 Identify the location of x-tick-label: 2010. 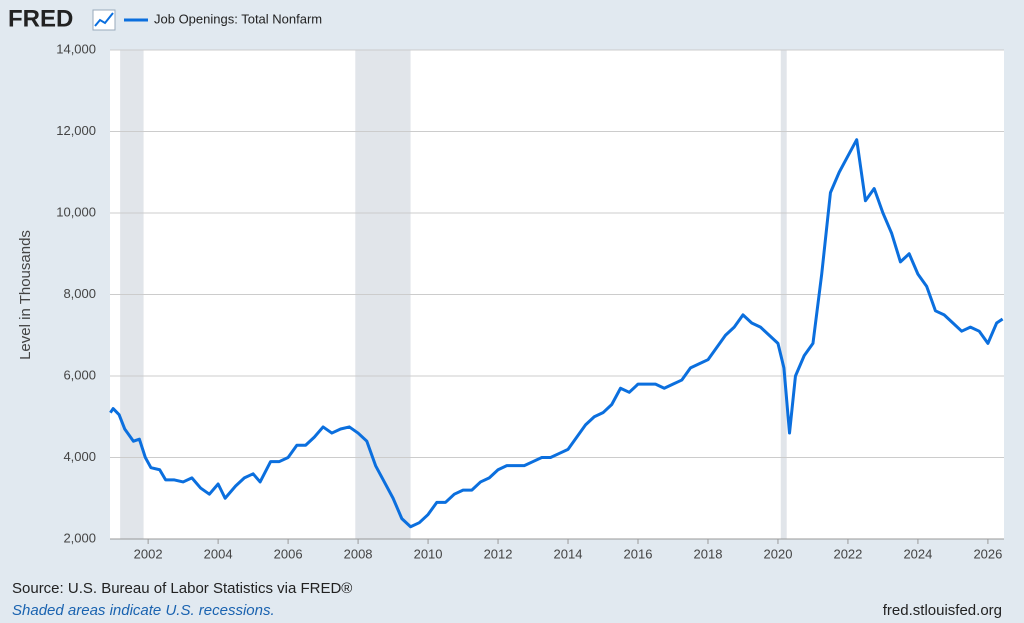
(428, 553).